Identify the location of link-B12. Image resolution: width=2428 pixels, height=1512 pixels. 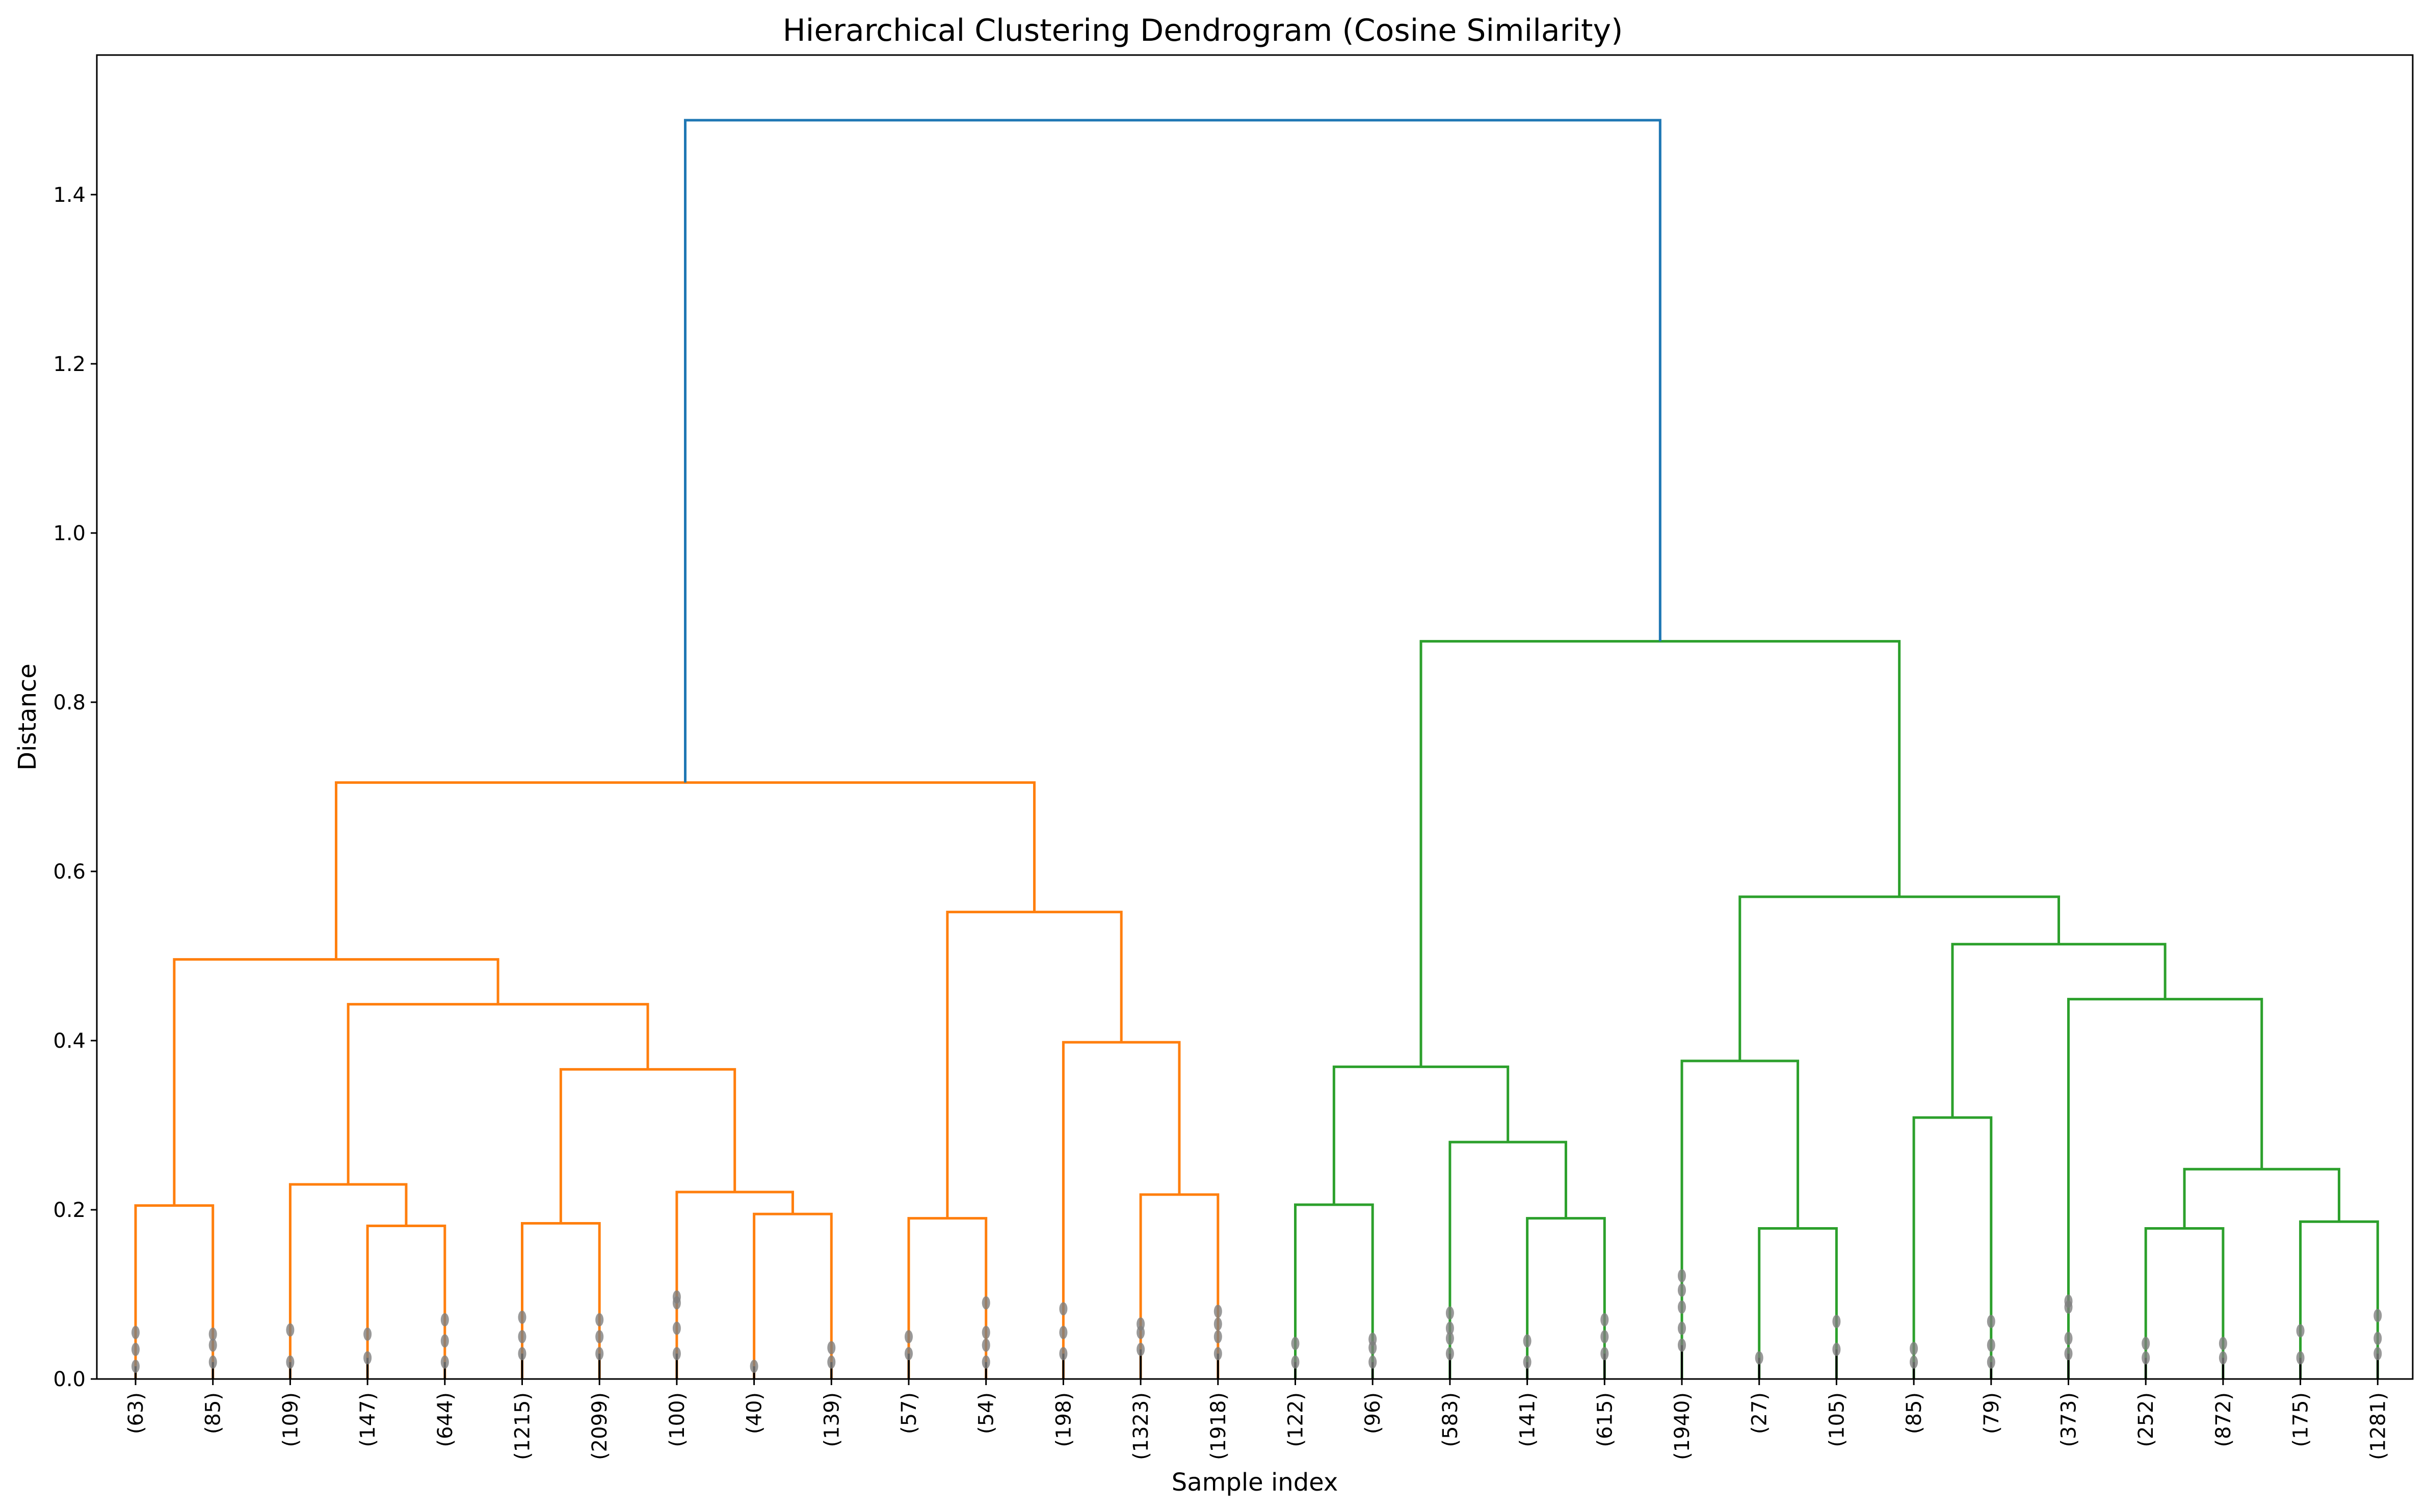
(2059, 1030).